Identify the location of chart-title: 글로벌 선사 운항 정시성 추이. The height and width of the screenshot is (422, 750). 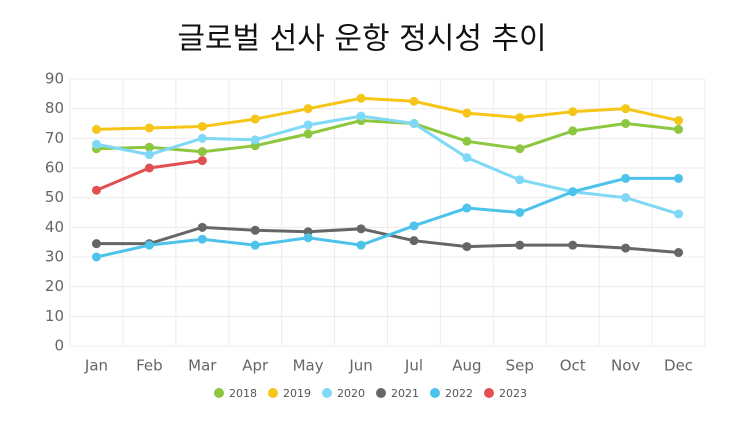
(361, 39).